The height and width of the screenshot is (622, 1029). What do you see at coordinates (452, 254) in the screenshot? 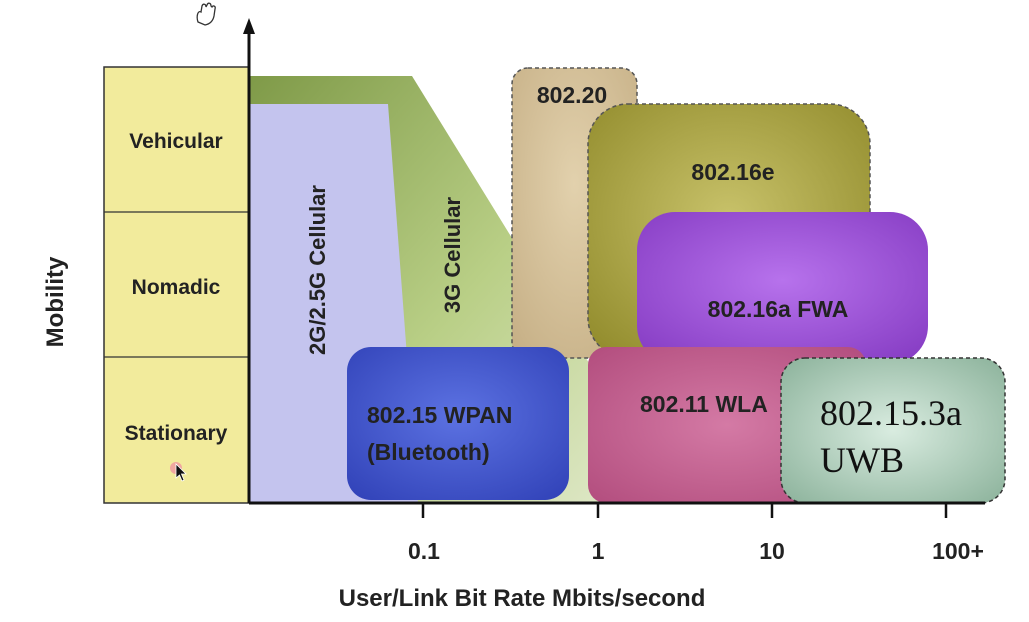
I see `label-3g-cellular: 3G Cellular` at bounding box center [452, 254].